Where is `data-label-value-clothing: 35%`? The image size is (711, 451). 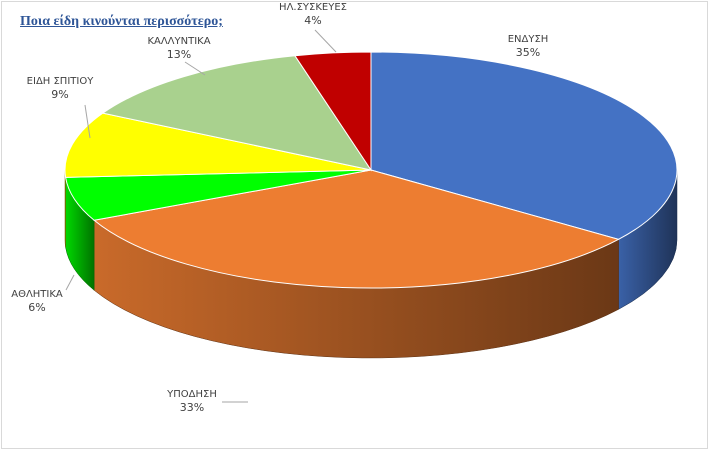
data-label-value-clothing: 35% is located at coordinates (528, 52).